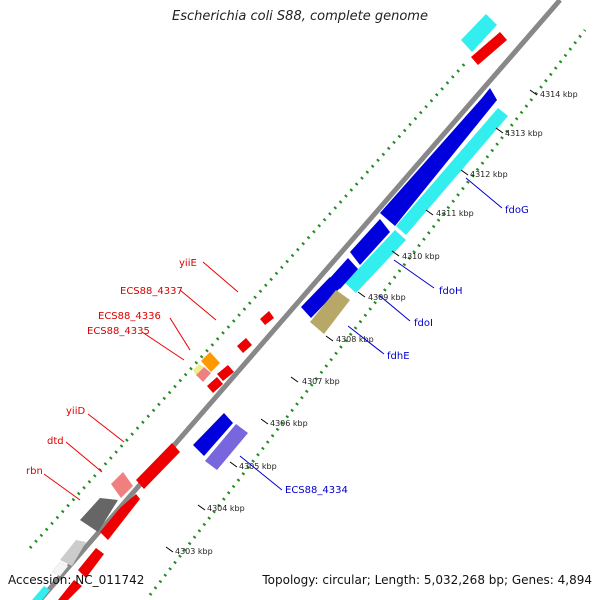  Describe the element at coordinates (423, 323) in the screenshot. I see `gene-label-fdoI: fdoI` at that location.